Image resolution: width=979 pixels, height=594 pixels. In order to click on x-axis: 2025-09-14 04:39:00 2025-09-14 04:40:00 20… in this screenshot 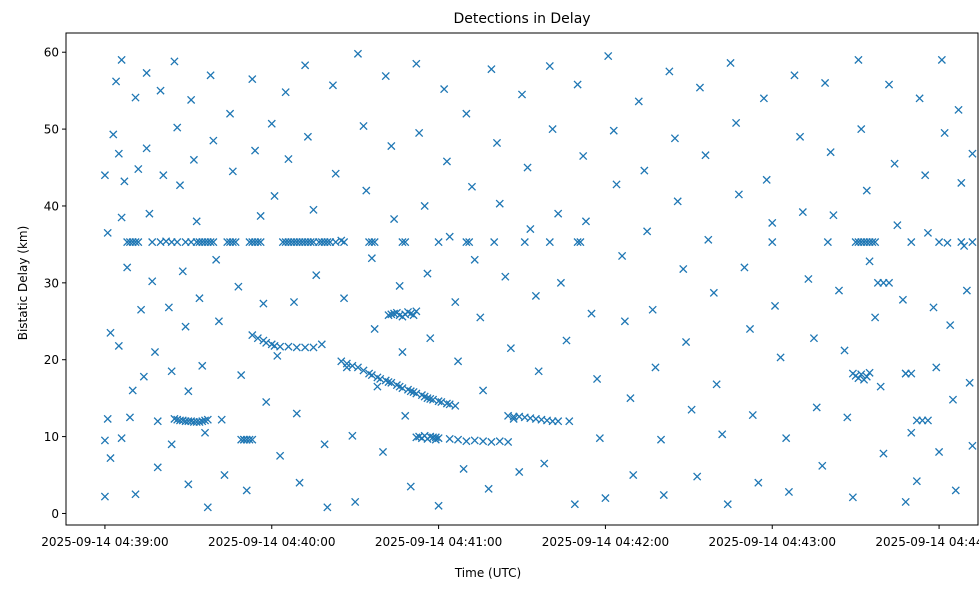, I will do `click(510, 537)`.